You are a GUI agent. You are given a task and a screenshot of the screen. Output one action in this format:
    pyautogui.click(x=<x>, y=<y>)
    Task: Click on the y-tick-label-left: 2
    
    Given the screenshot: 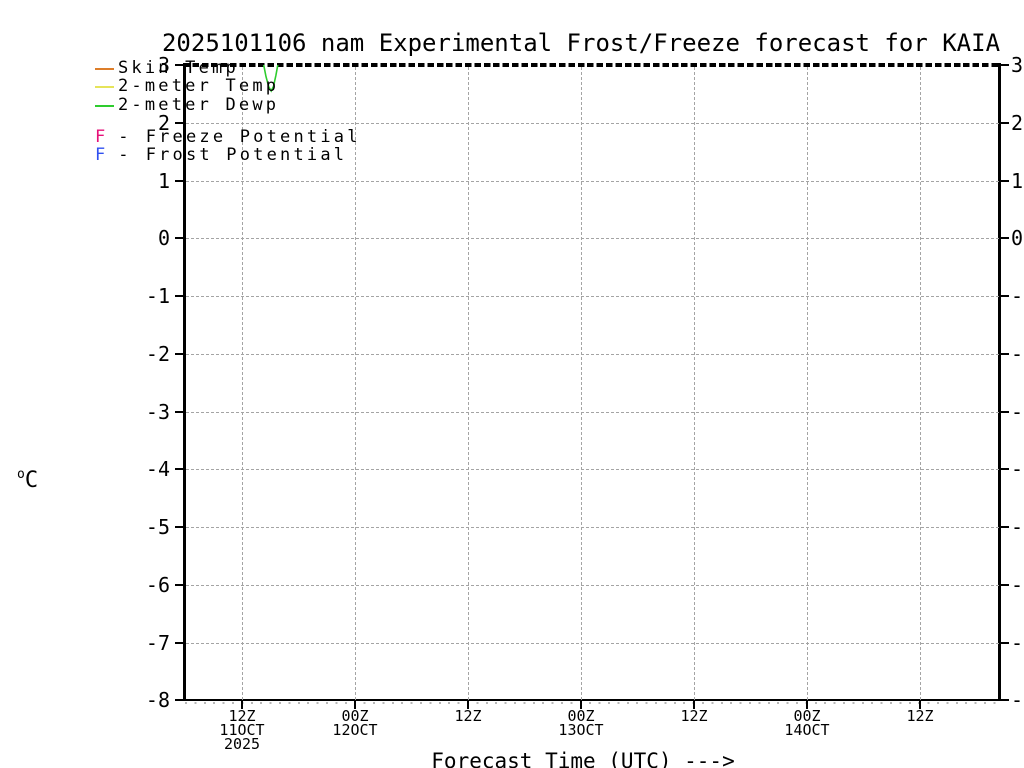 What is the action you would take?
    pyautogui.click(x=163, y=122)
    